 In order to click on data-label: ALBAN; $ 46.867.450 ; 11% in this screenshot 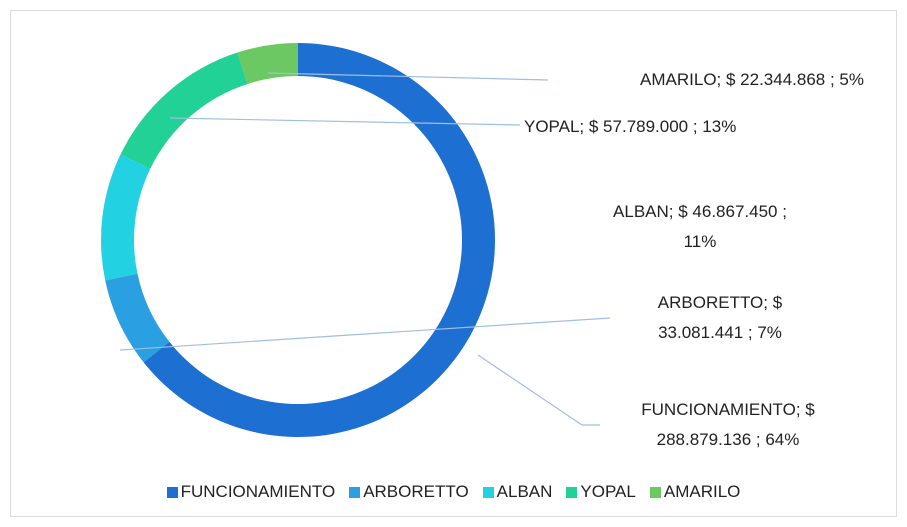, I will do `click(700, 226)`.